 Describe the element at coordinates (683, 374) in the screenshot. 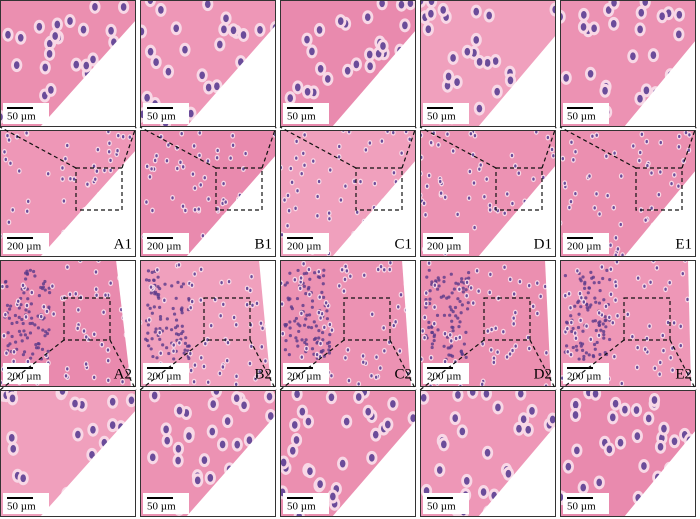

I see `panel-label: E2` at that location.